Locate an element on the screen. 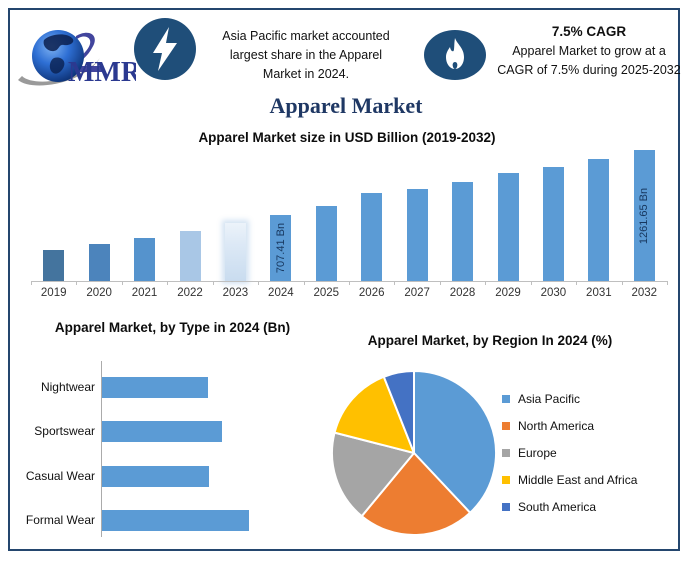 This screenshot has height=563, width=692. bar-2023 is located at coordinates (235, 252).